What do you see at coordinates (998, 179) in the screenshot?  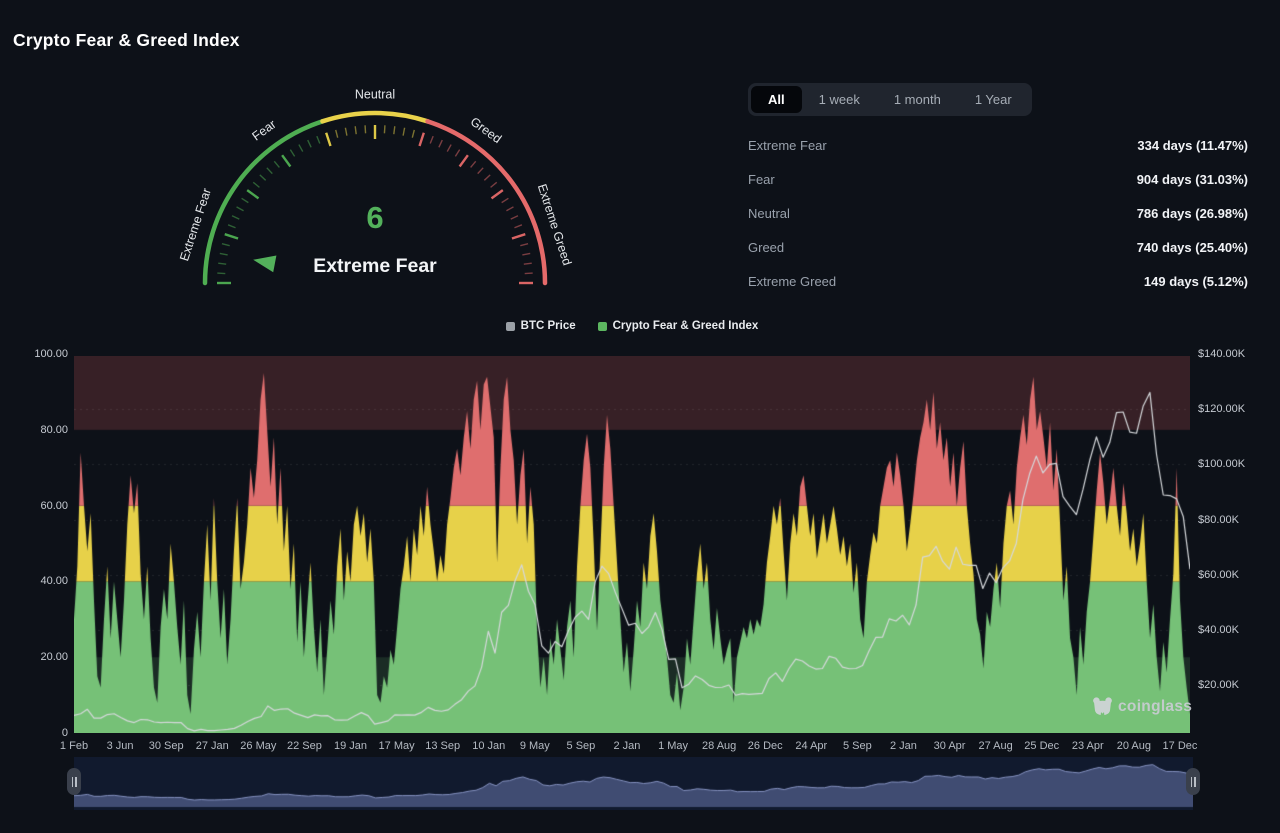 I see `stat-row-fear: Fear 904 days (31.03%)` at bounding box center [998, 179].